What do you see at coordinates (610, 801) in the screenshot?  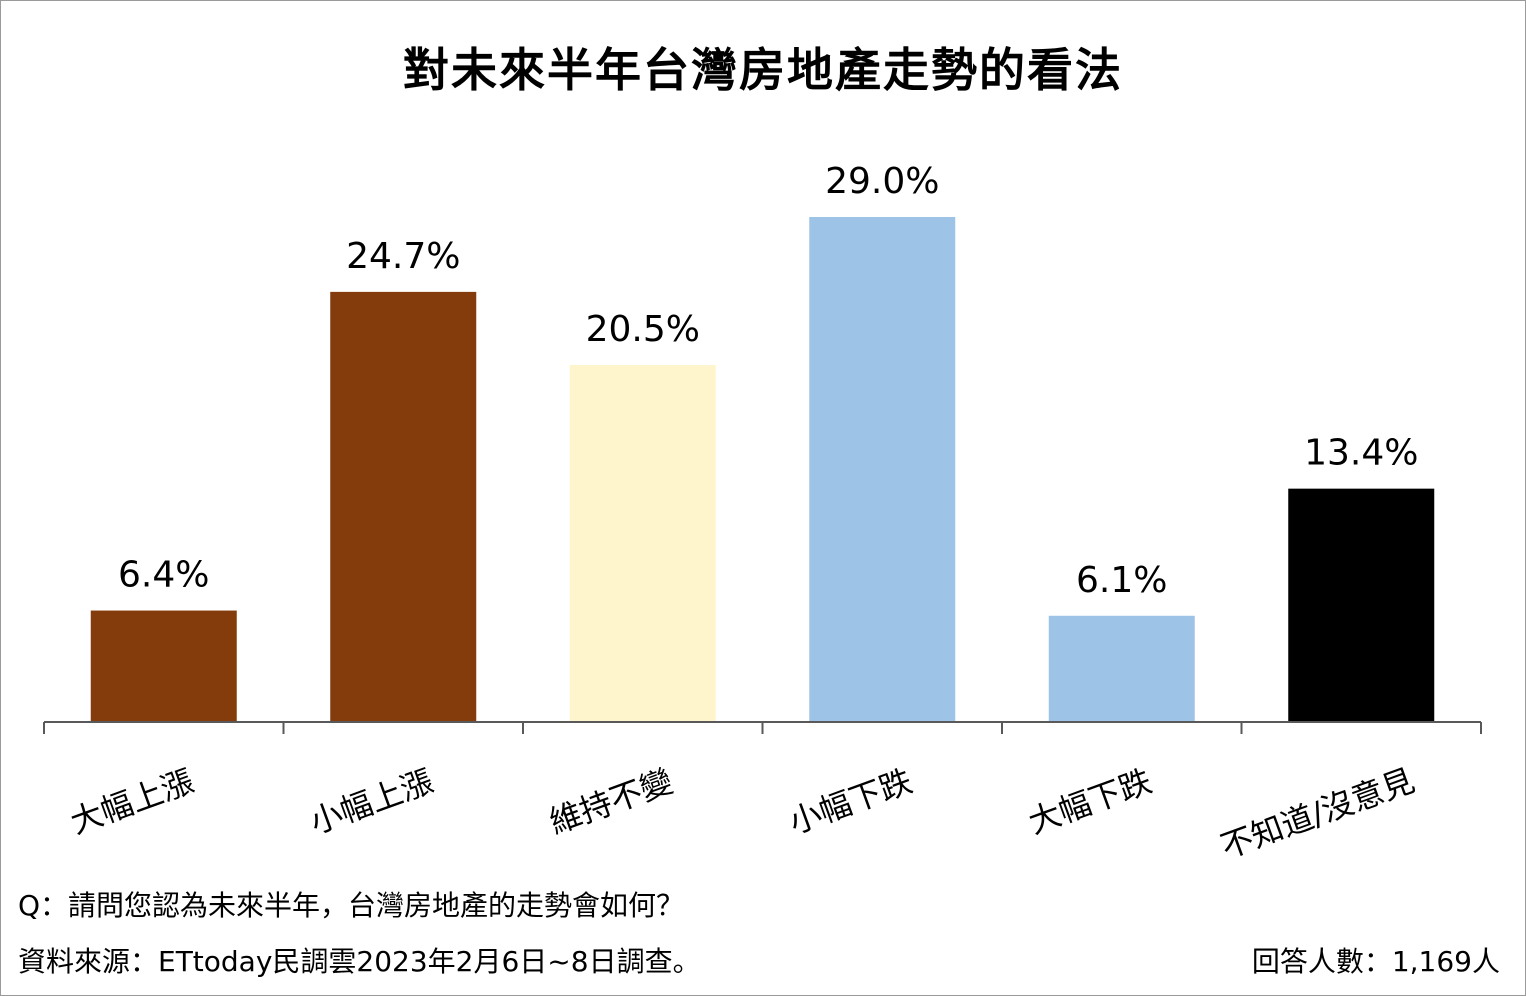 I see `category-label-3: 維持不變` at bounding box center [610, 801].